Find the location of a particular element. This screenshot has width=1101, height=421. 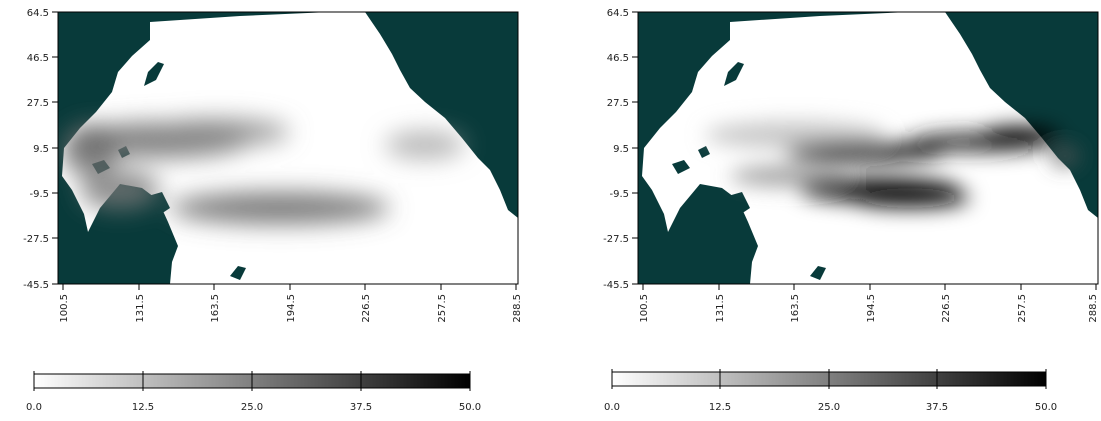

y-axis-left is located at coordinates (55, 148).